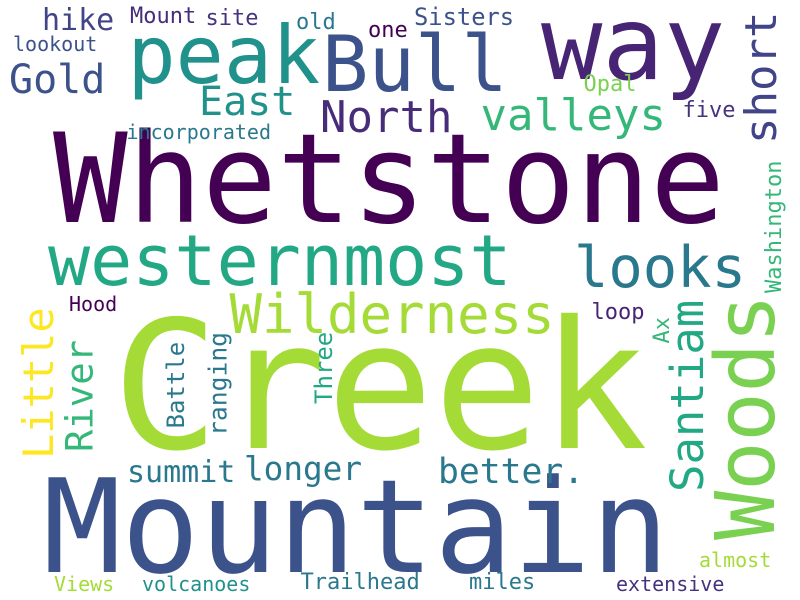 The height and width of the screenshot is (600, 800). I want to click on word-volcanoes: volcanoes, so click(196, 584).